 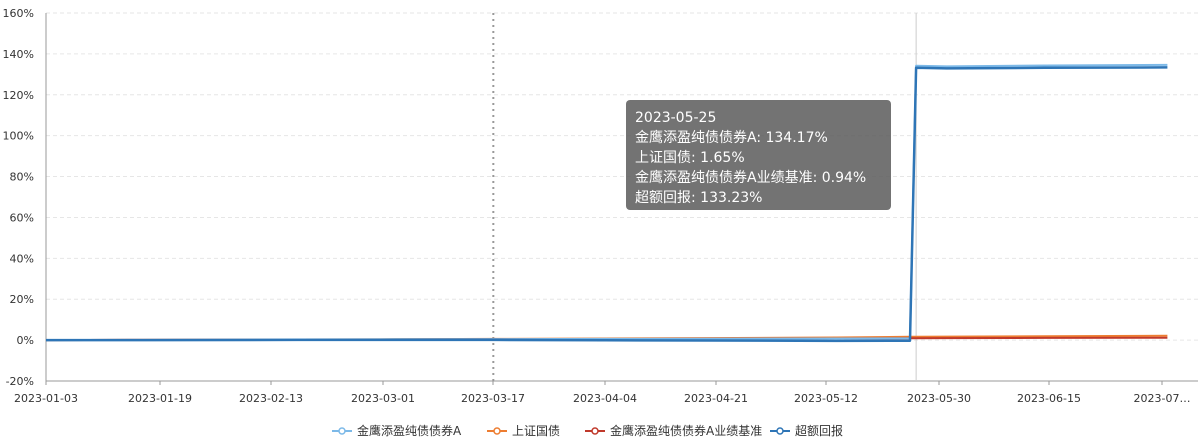 I want to click on tooltip-line-treasury: 上证国债: 1.65%, so click(x=690, y=158).